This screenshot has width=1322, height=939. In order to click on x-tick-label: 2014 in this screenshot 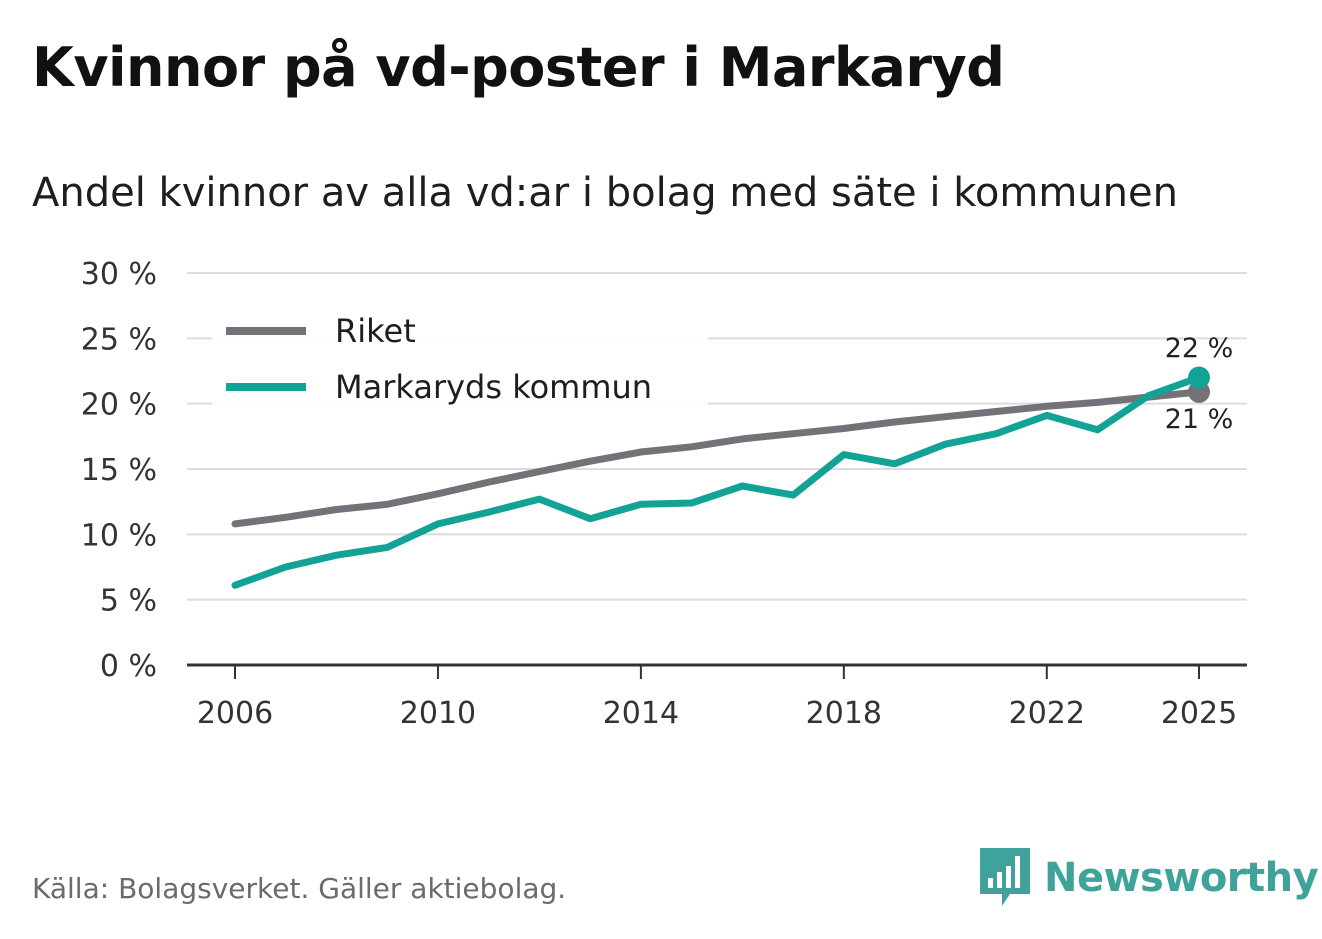, I will do `click(641, 713)`.